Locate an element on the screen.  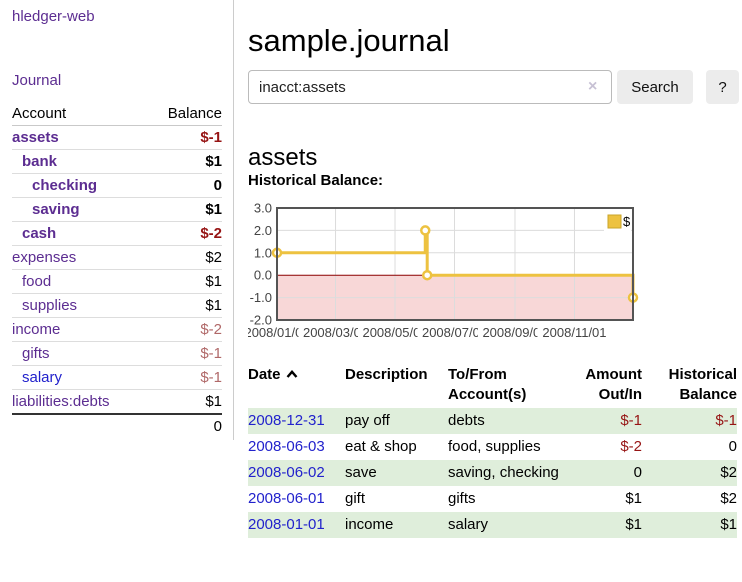
account-row: supplies $1 is located at coordinates (117, 305).